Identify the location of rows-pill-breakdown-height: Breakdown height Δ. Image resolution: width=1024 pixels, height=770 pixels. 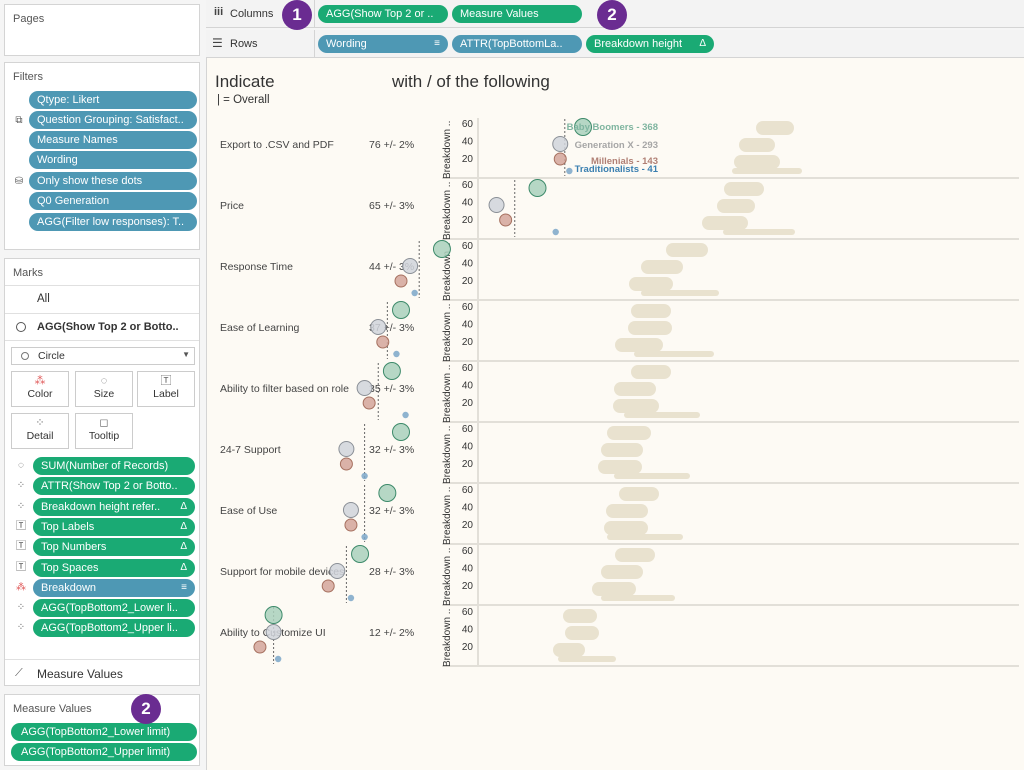
(650, 44).